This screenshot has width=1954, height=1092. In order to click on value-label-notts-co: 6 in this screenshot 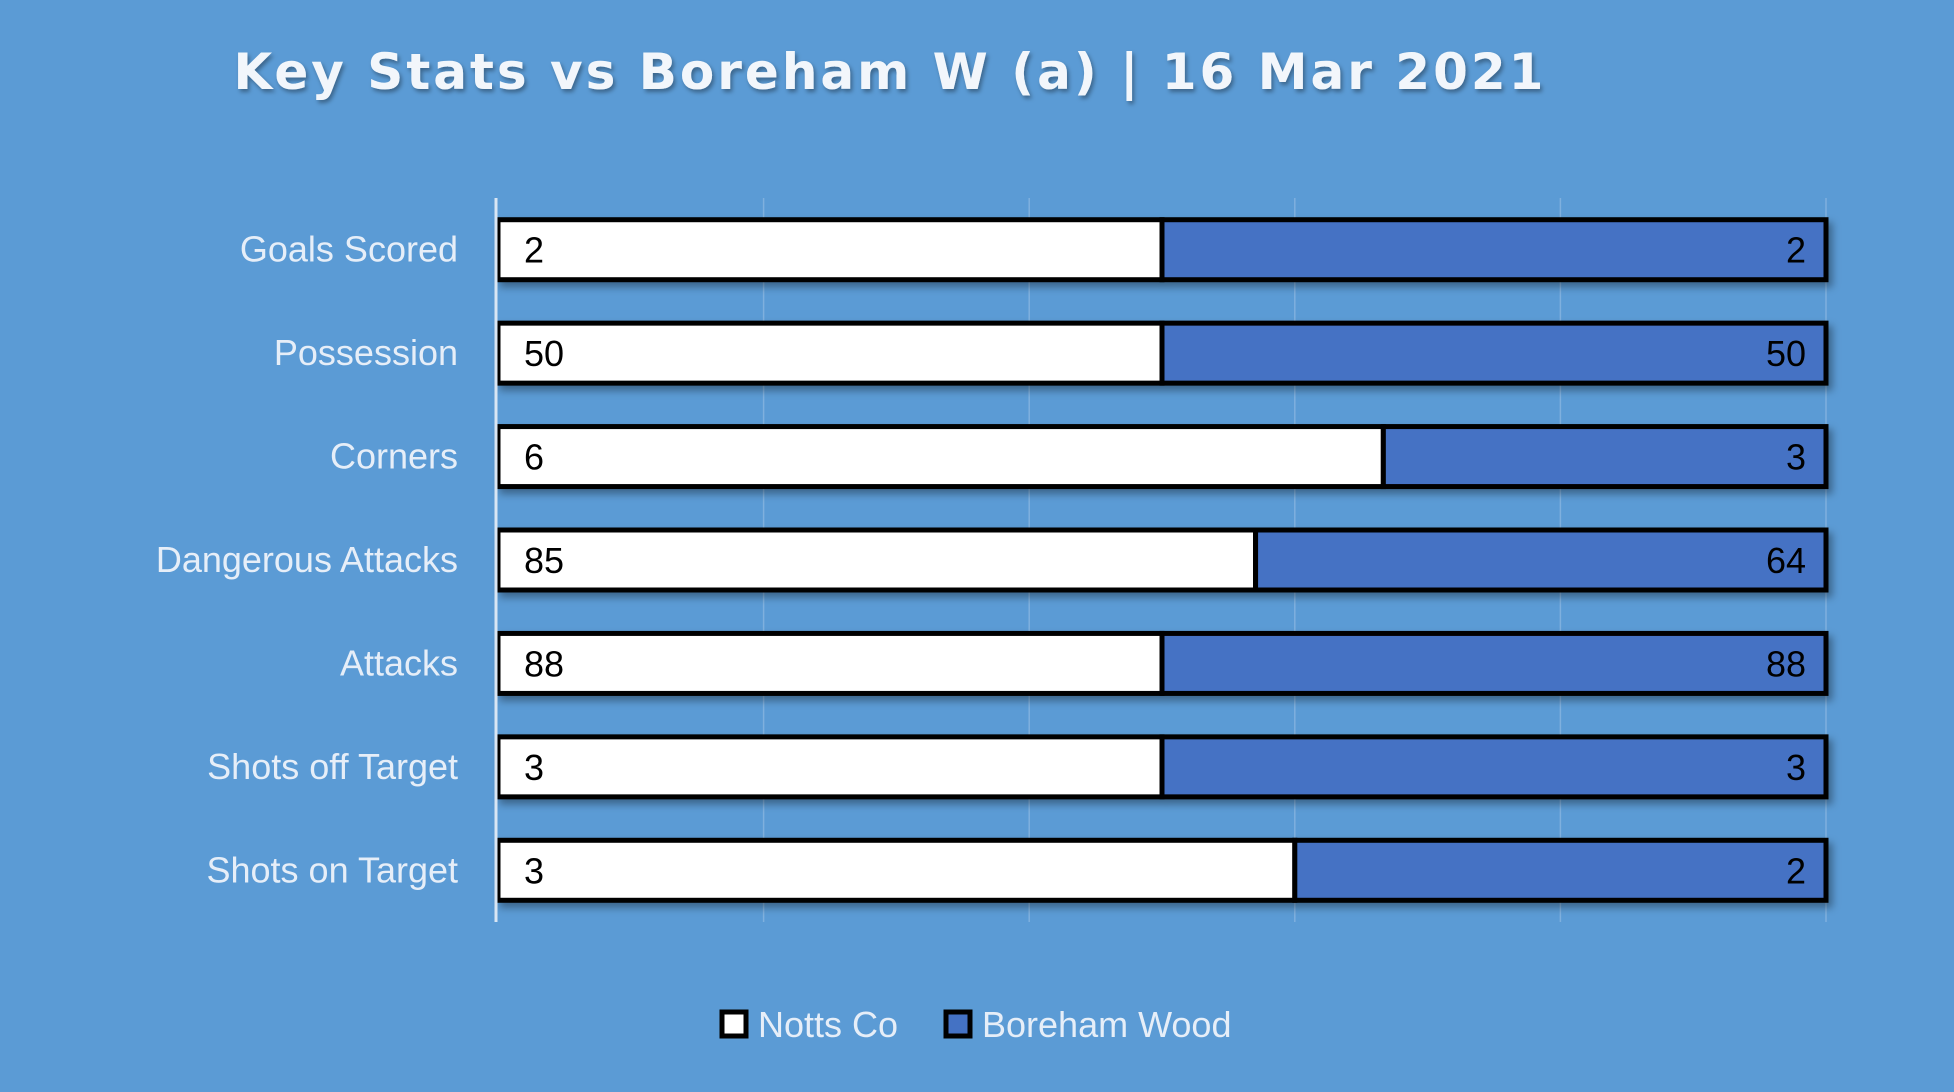, I will do `click(534, 457)`.